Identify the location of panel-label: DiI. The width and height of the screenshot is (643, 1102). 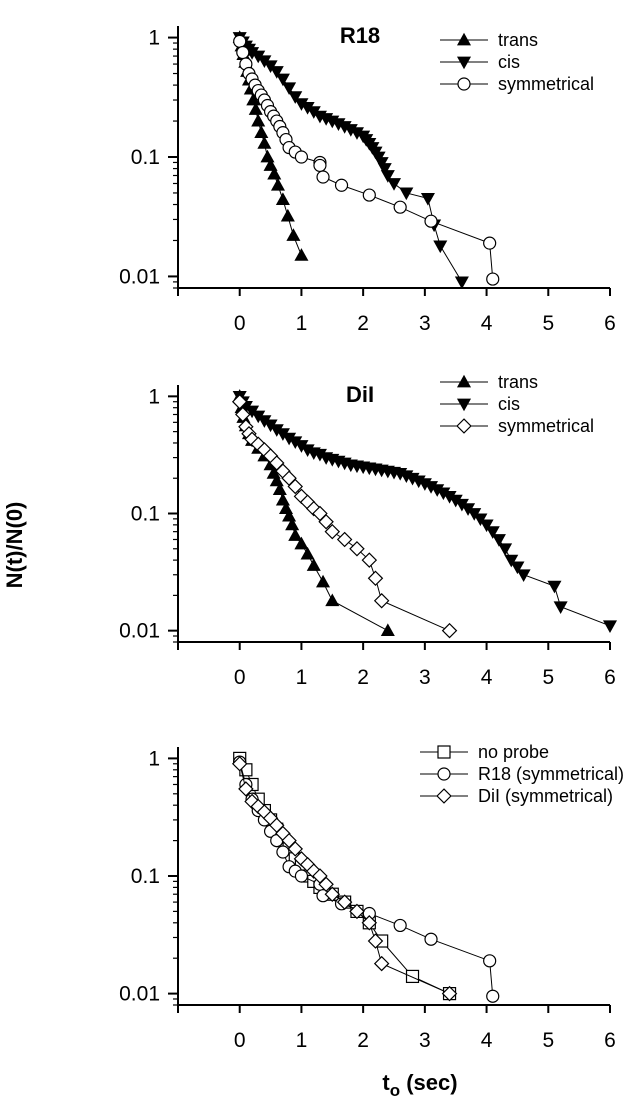
(360, 394).